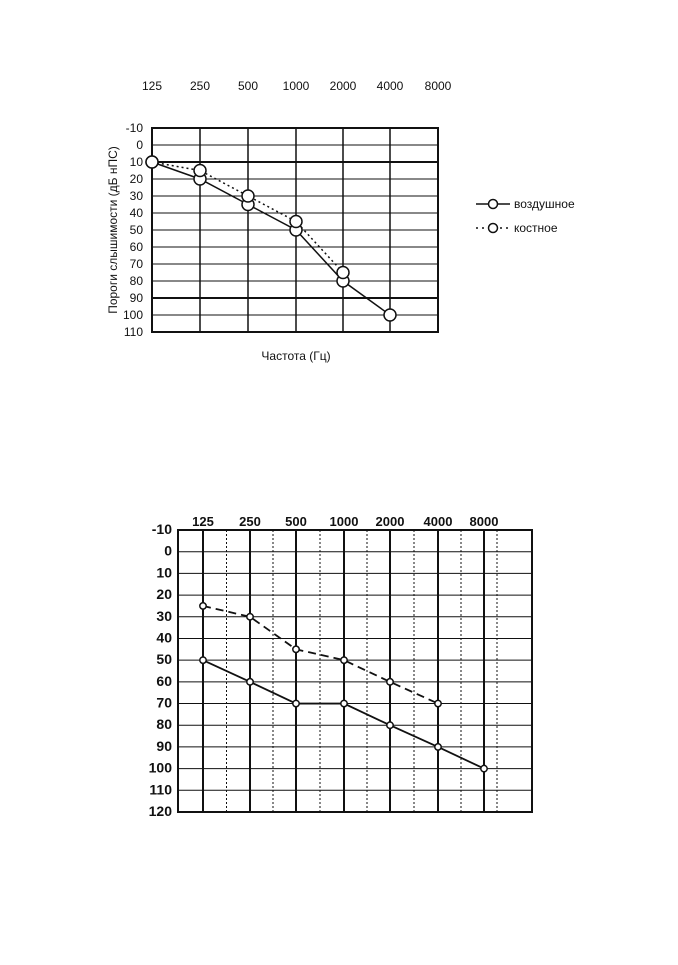  I want to click on chart2-y-tick-label: 50, so click(164, 659).